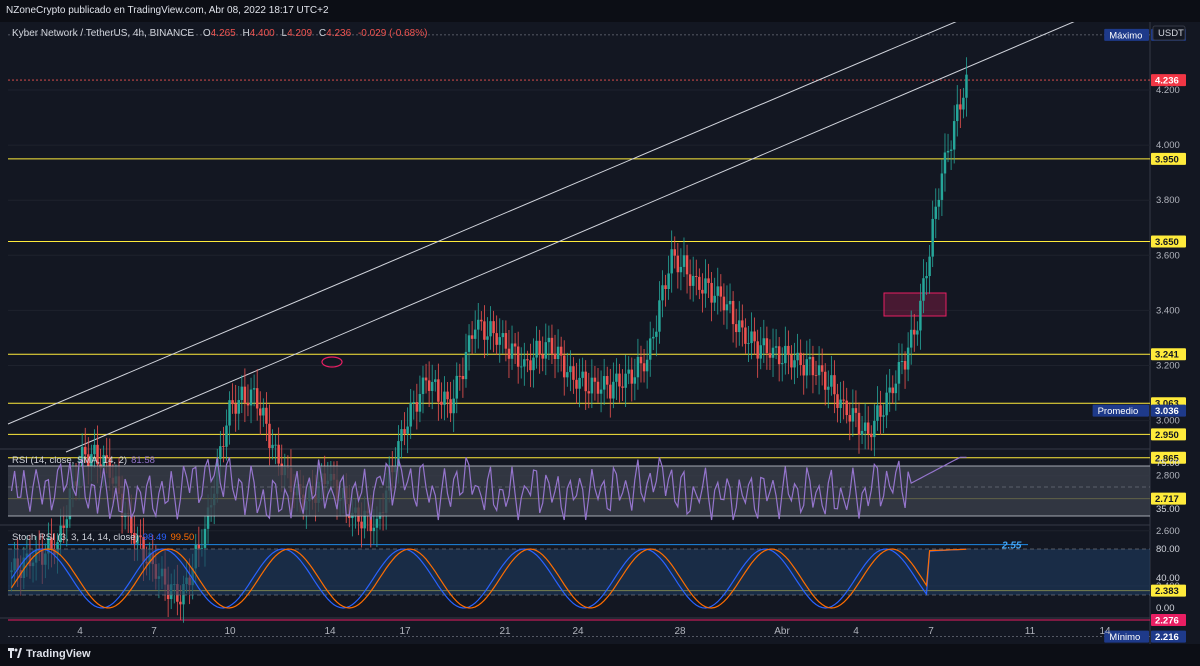  I want to click on stoch-tick-40: 40.00, so click(1168, 578).